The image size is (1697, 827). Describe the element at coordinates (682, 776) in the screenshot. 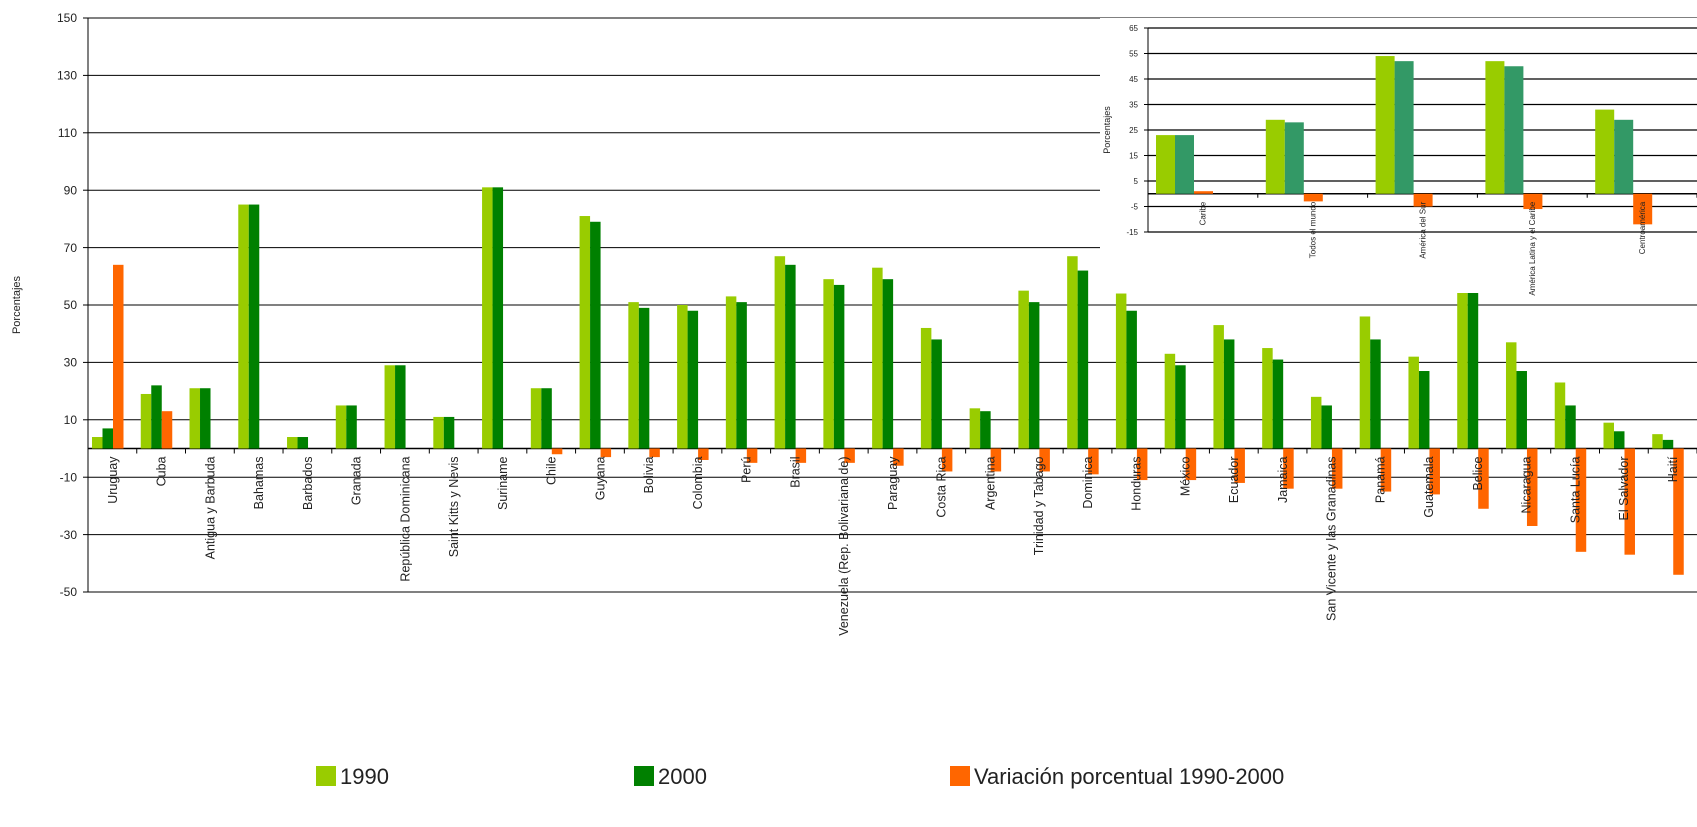

I see `legend-label-2000: 2000` at that location.